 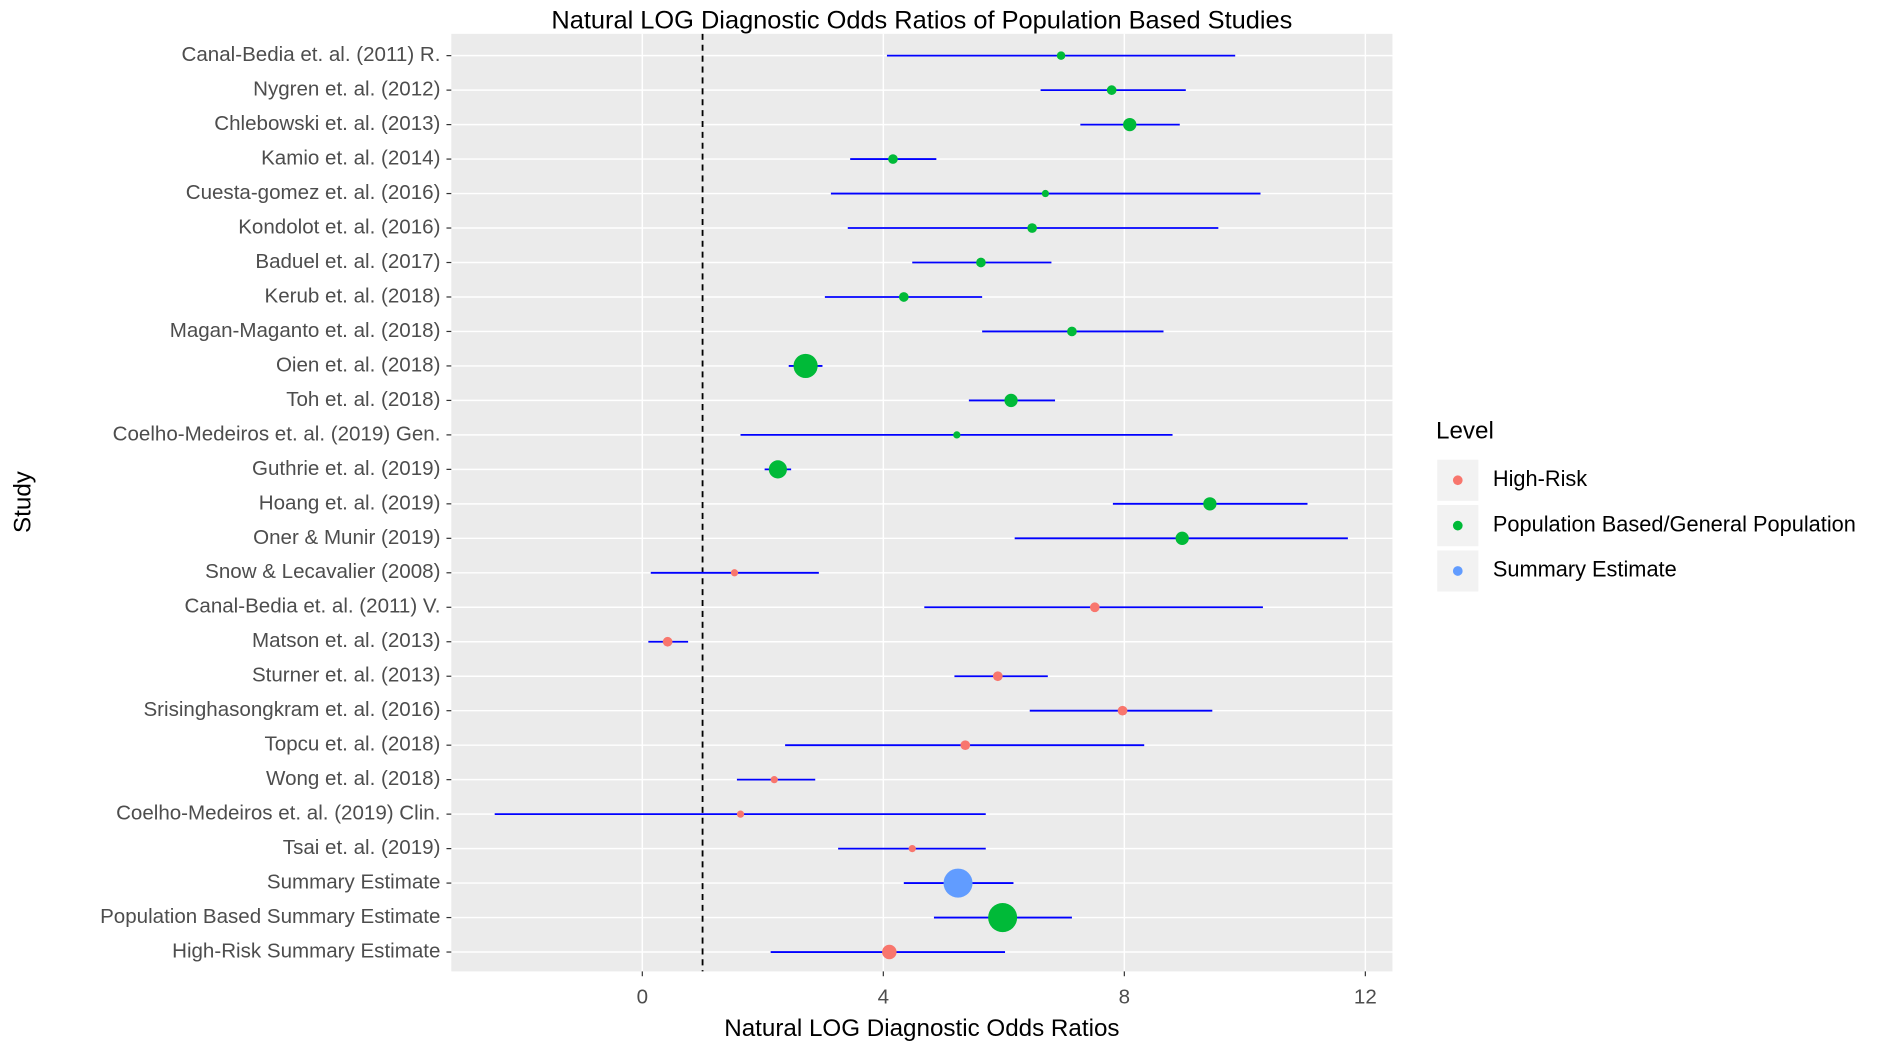 What do you see at coordinates (1540, 478) in the screenshot?
I see `legend-label: High-Risk` at bounding box center [1540, 478].